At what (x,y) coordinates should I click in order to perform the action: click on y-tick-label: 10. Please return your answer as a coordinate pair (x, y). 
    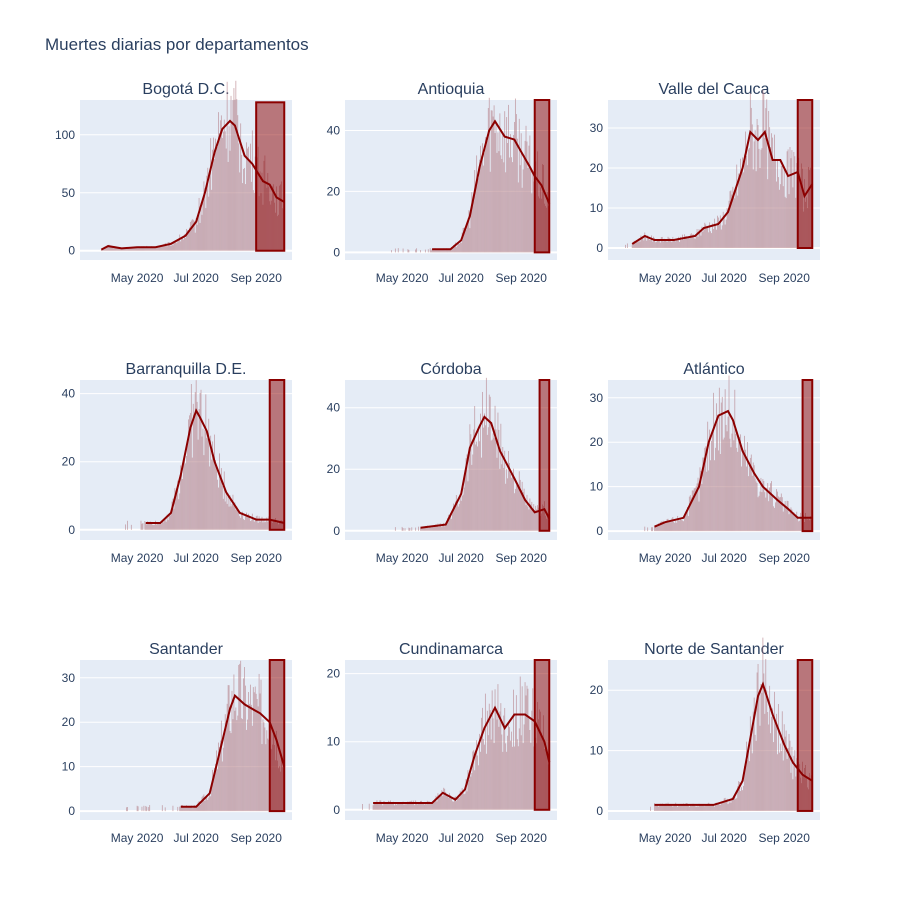
    Looking at the image, I should click on (597, 208).